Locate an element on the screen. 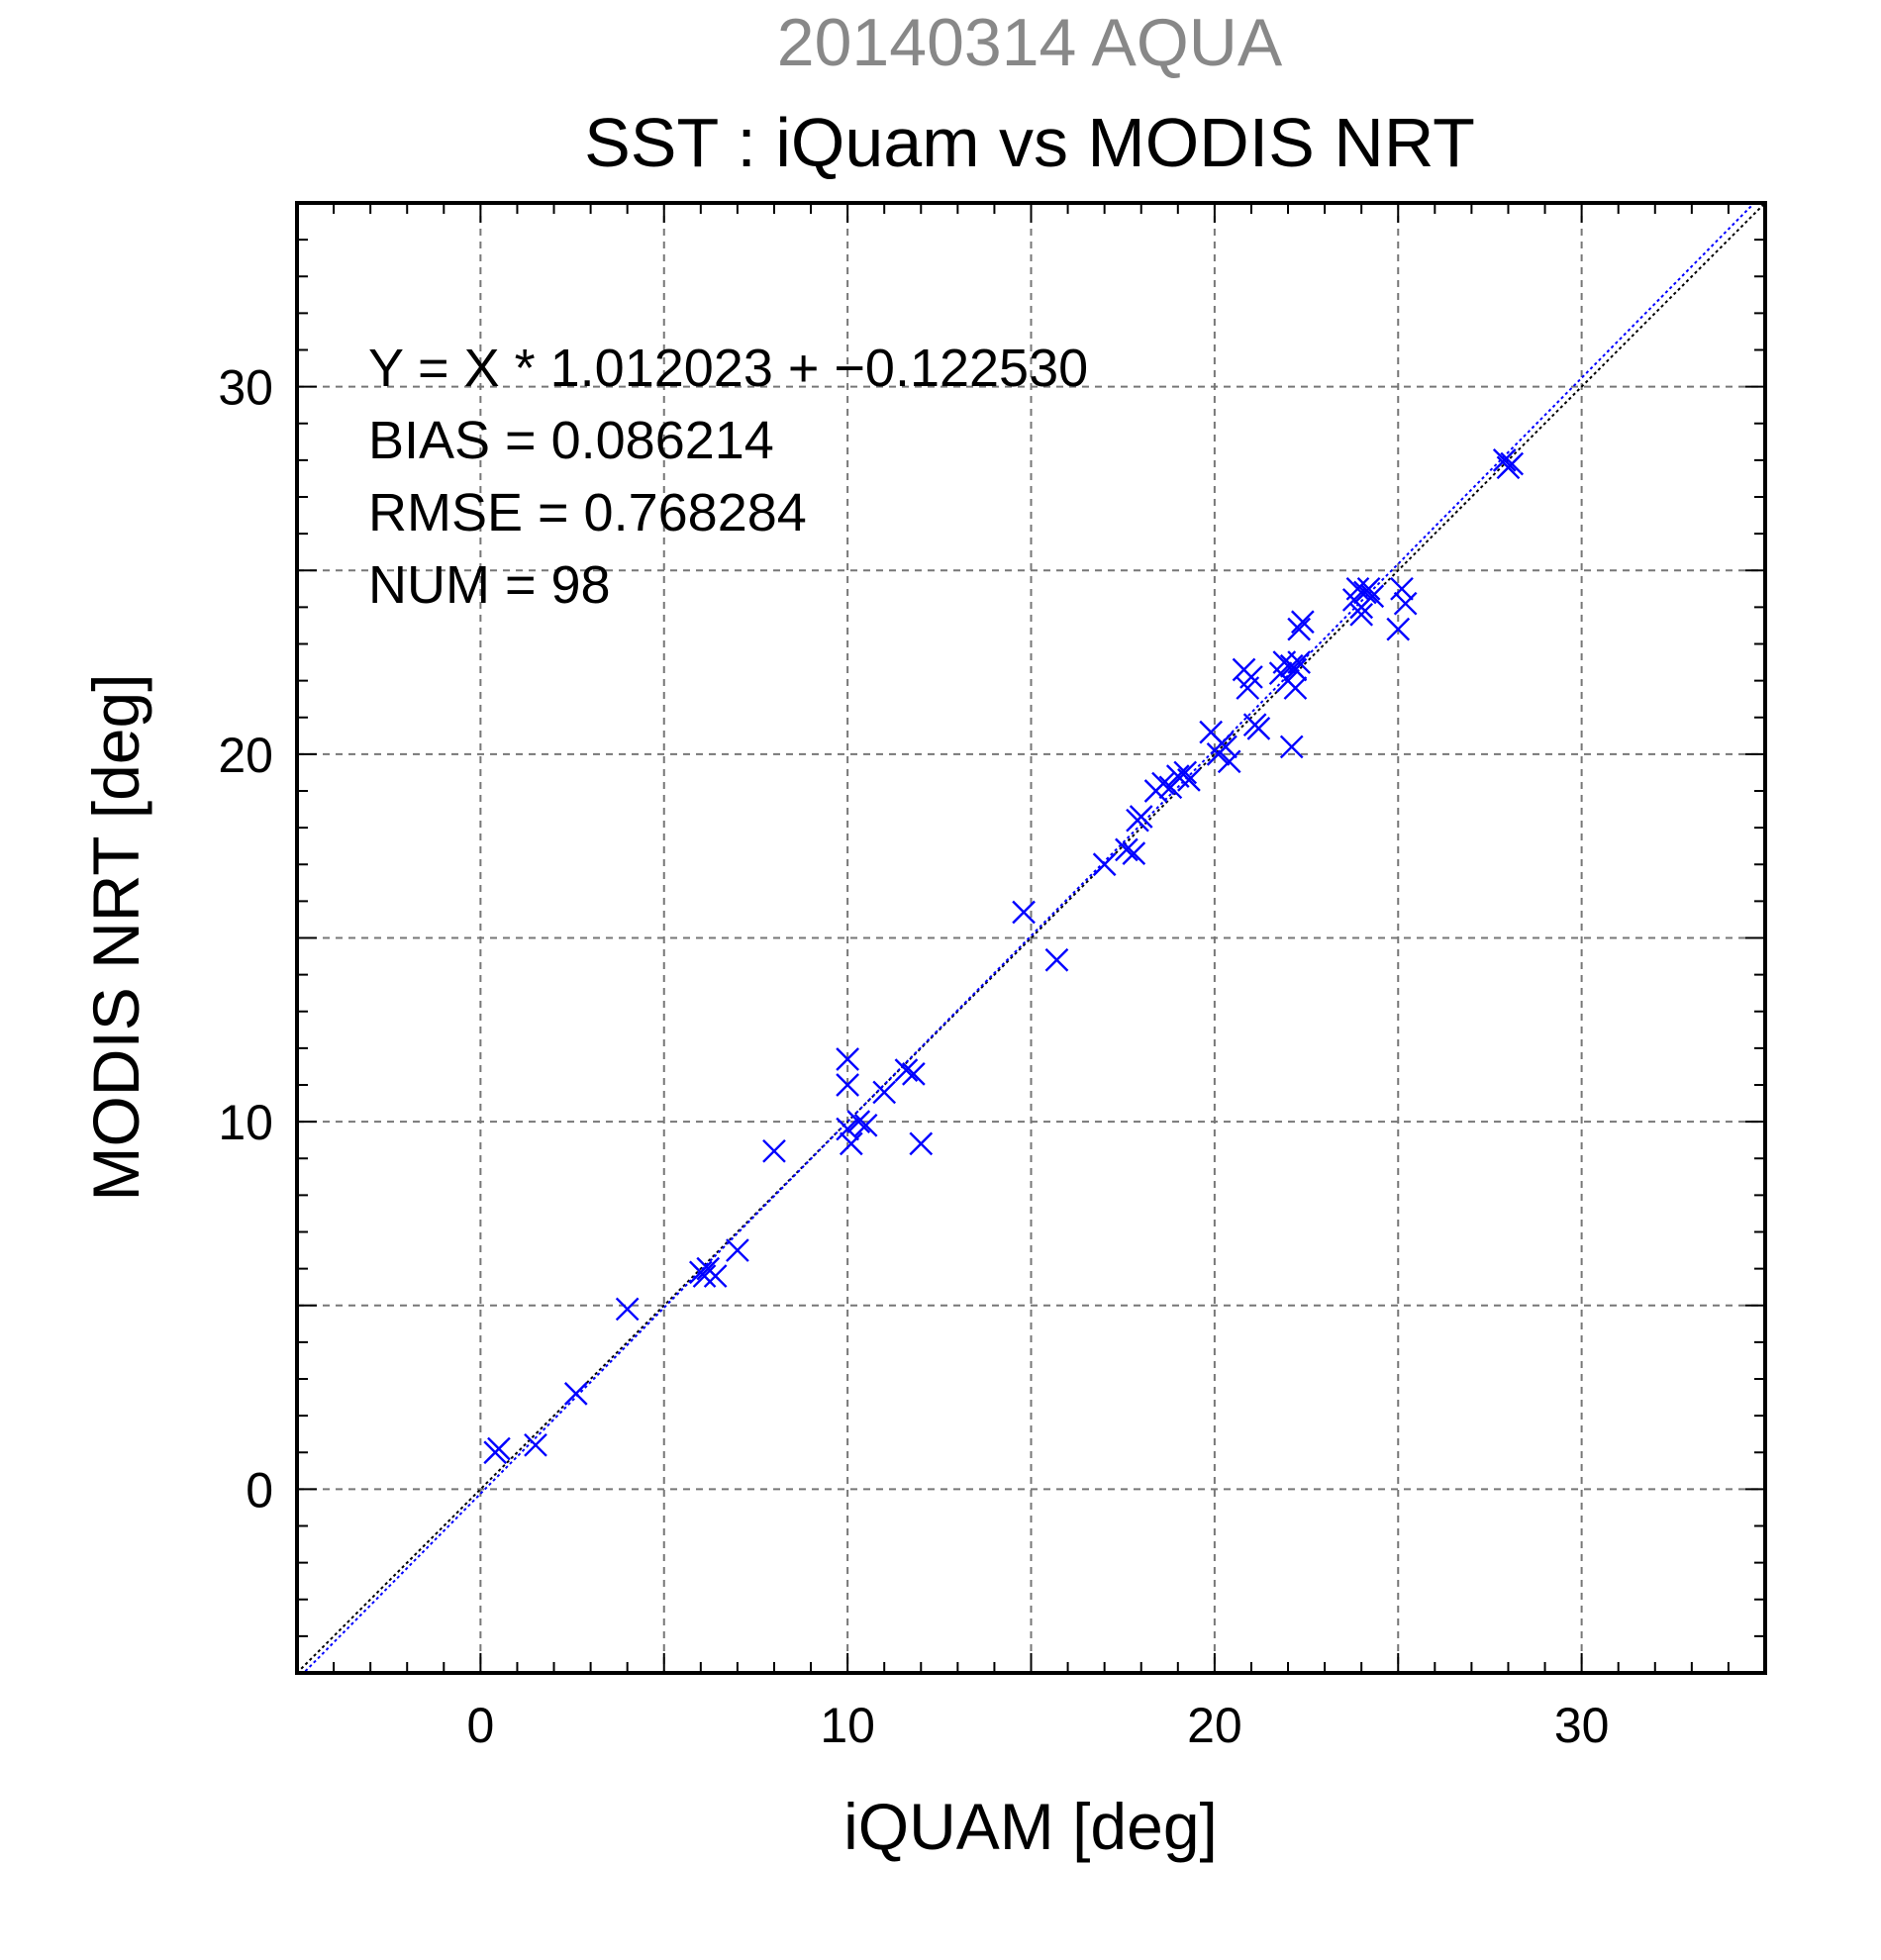  chart-title: SST : iQuam vs MODIS NRT is located at coordinates (1030, 142).